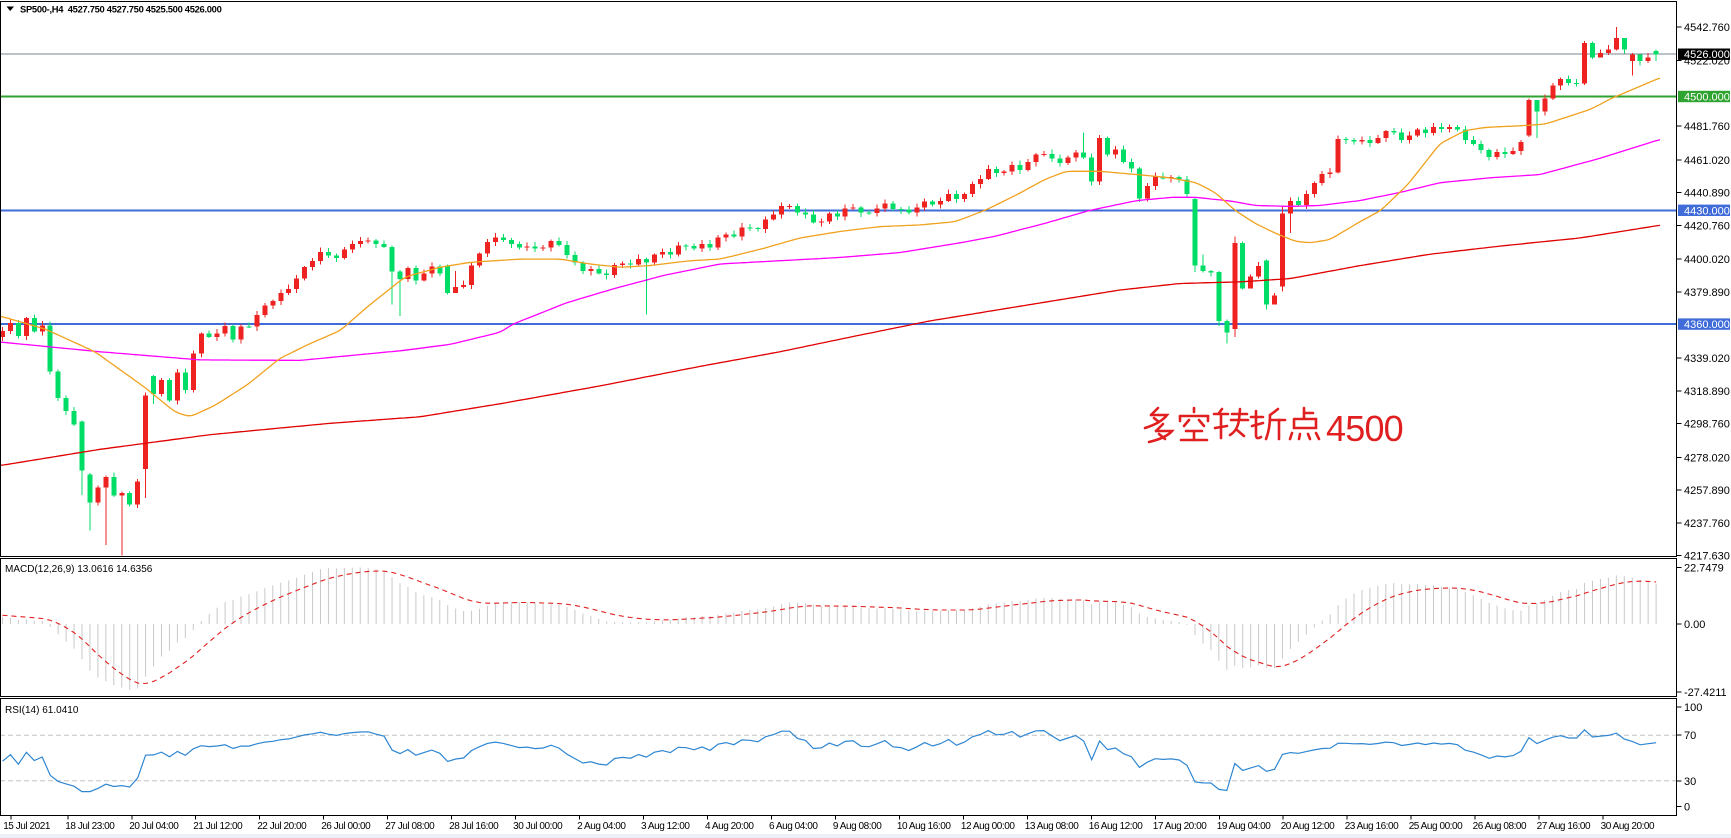 Image resolution: width=1731 pixels, height=838 pixels. Describe the element at coordinates (1705, 693) in the screenshot. I see `svg-text: -27.4211` at that location.